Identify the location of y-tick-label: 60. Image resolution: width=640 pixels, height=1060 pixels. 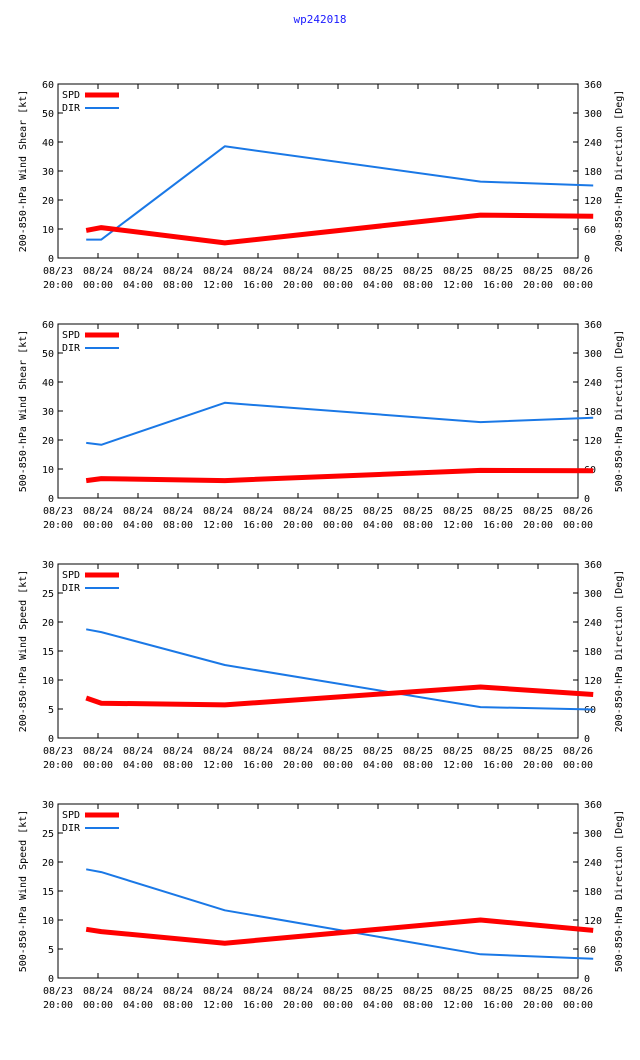
(48, 325).